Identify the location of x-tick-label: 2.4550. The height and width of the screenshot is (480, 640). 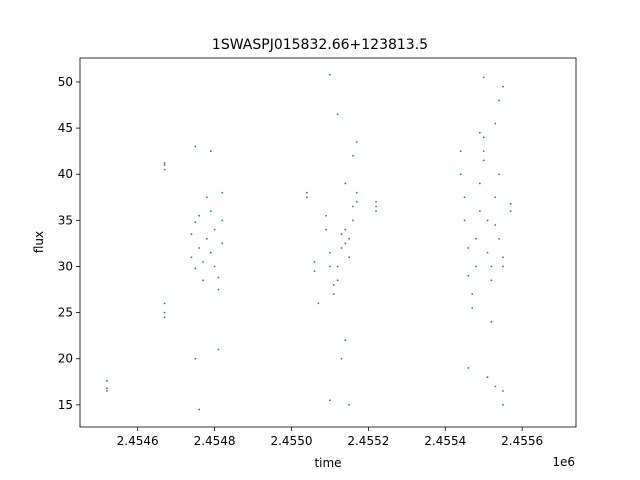
(291, 441).